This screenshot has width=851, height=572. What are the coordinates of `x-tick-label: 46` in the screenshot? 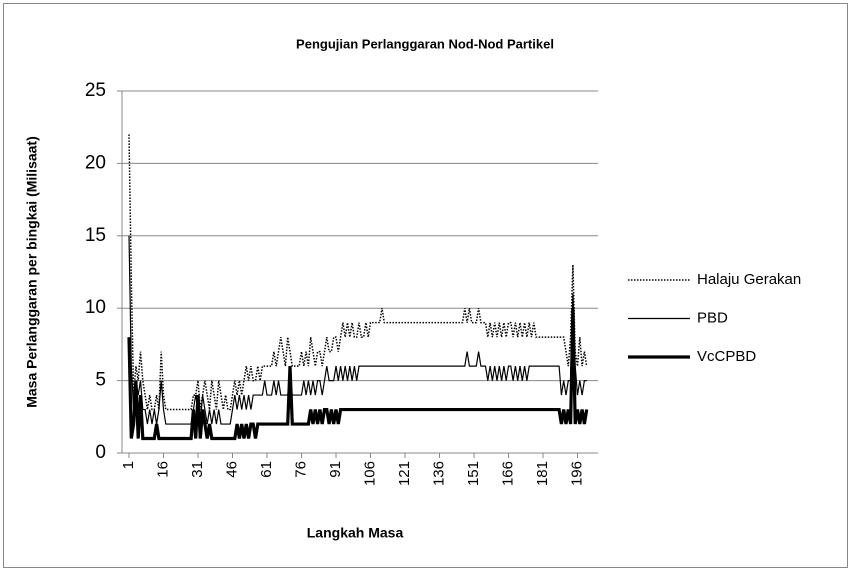 It's located at (231, 469).